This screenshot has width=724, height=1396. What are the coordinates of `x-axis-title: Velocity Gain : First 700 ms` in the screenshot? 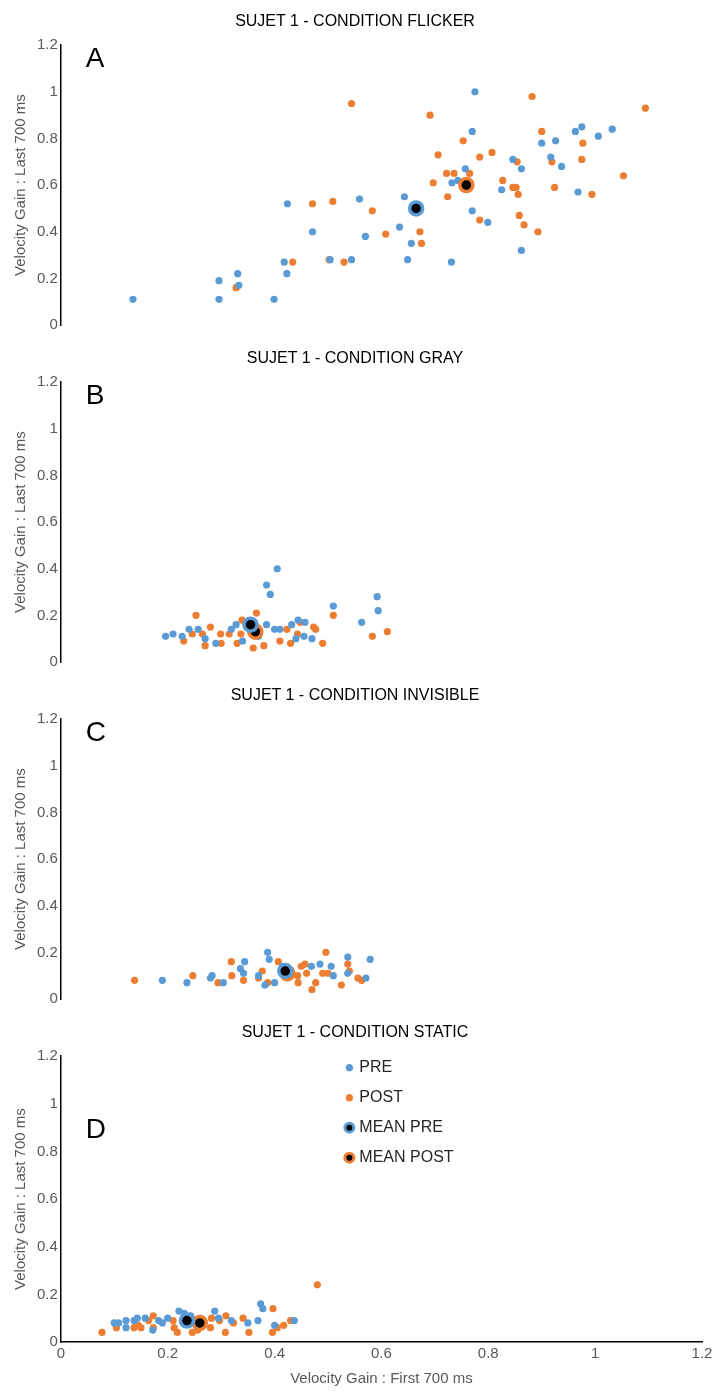 It's located at (381, 1378).